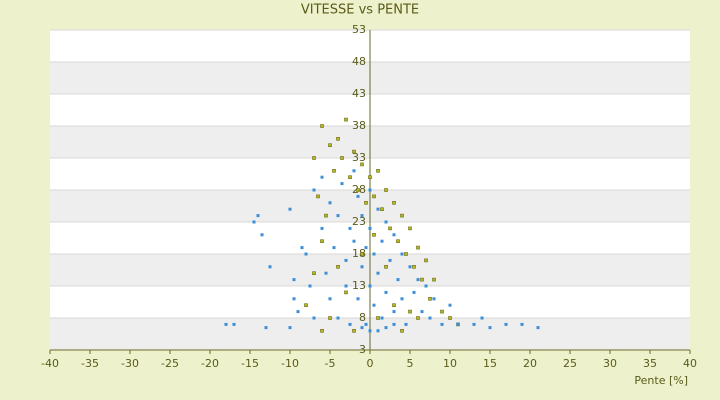 This screenshot has width=720, height=400. I want to click on x-tick-label: -35, so click(90, 363).